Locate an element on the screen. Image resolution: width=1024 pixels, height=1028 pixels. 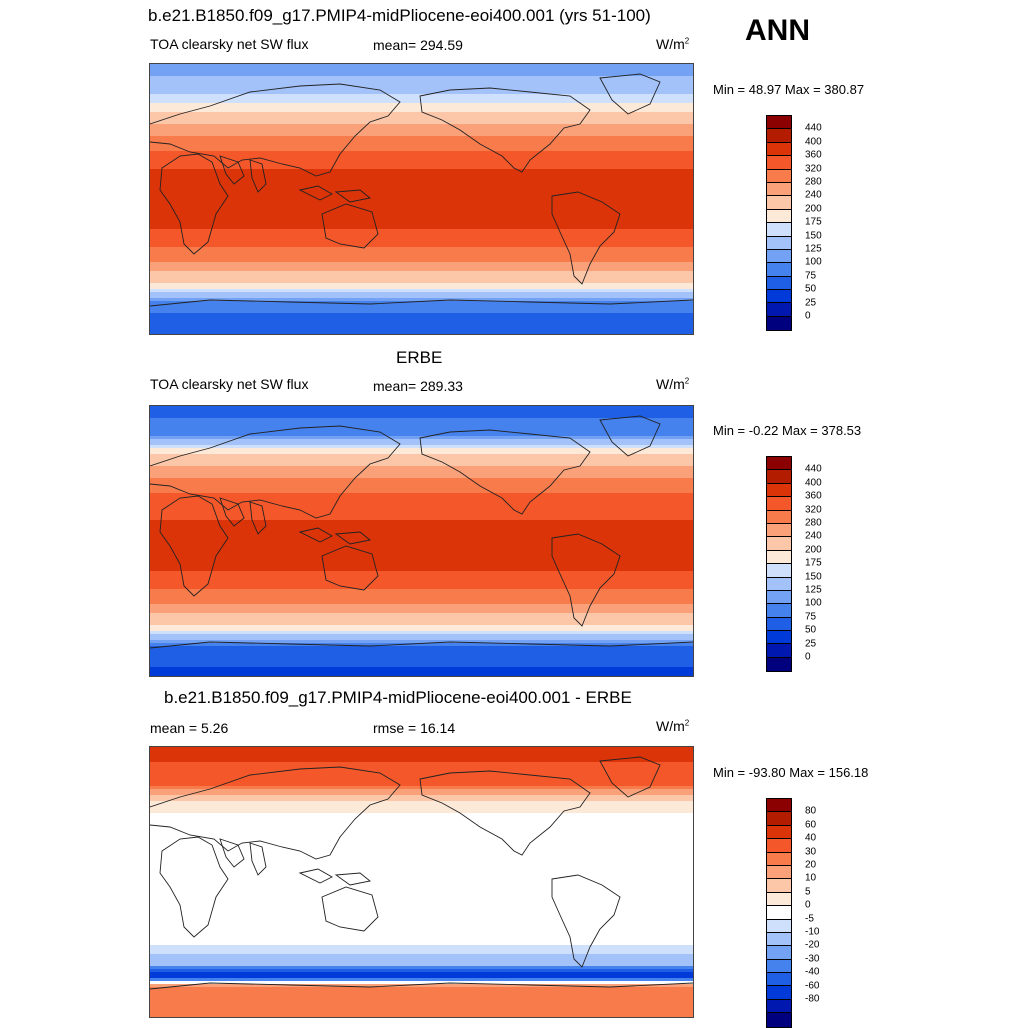
panel-1-units: W/m2 is located at coordinates (673, 44).